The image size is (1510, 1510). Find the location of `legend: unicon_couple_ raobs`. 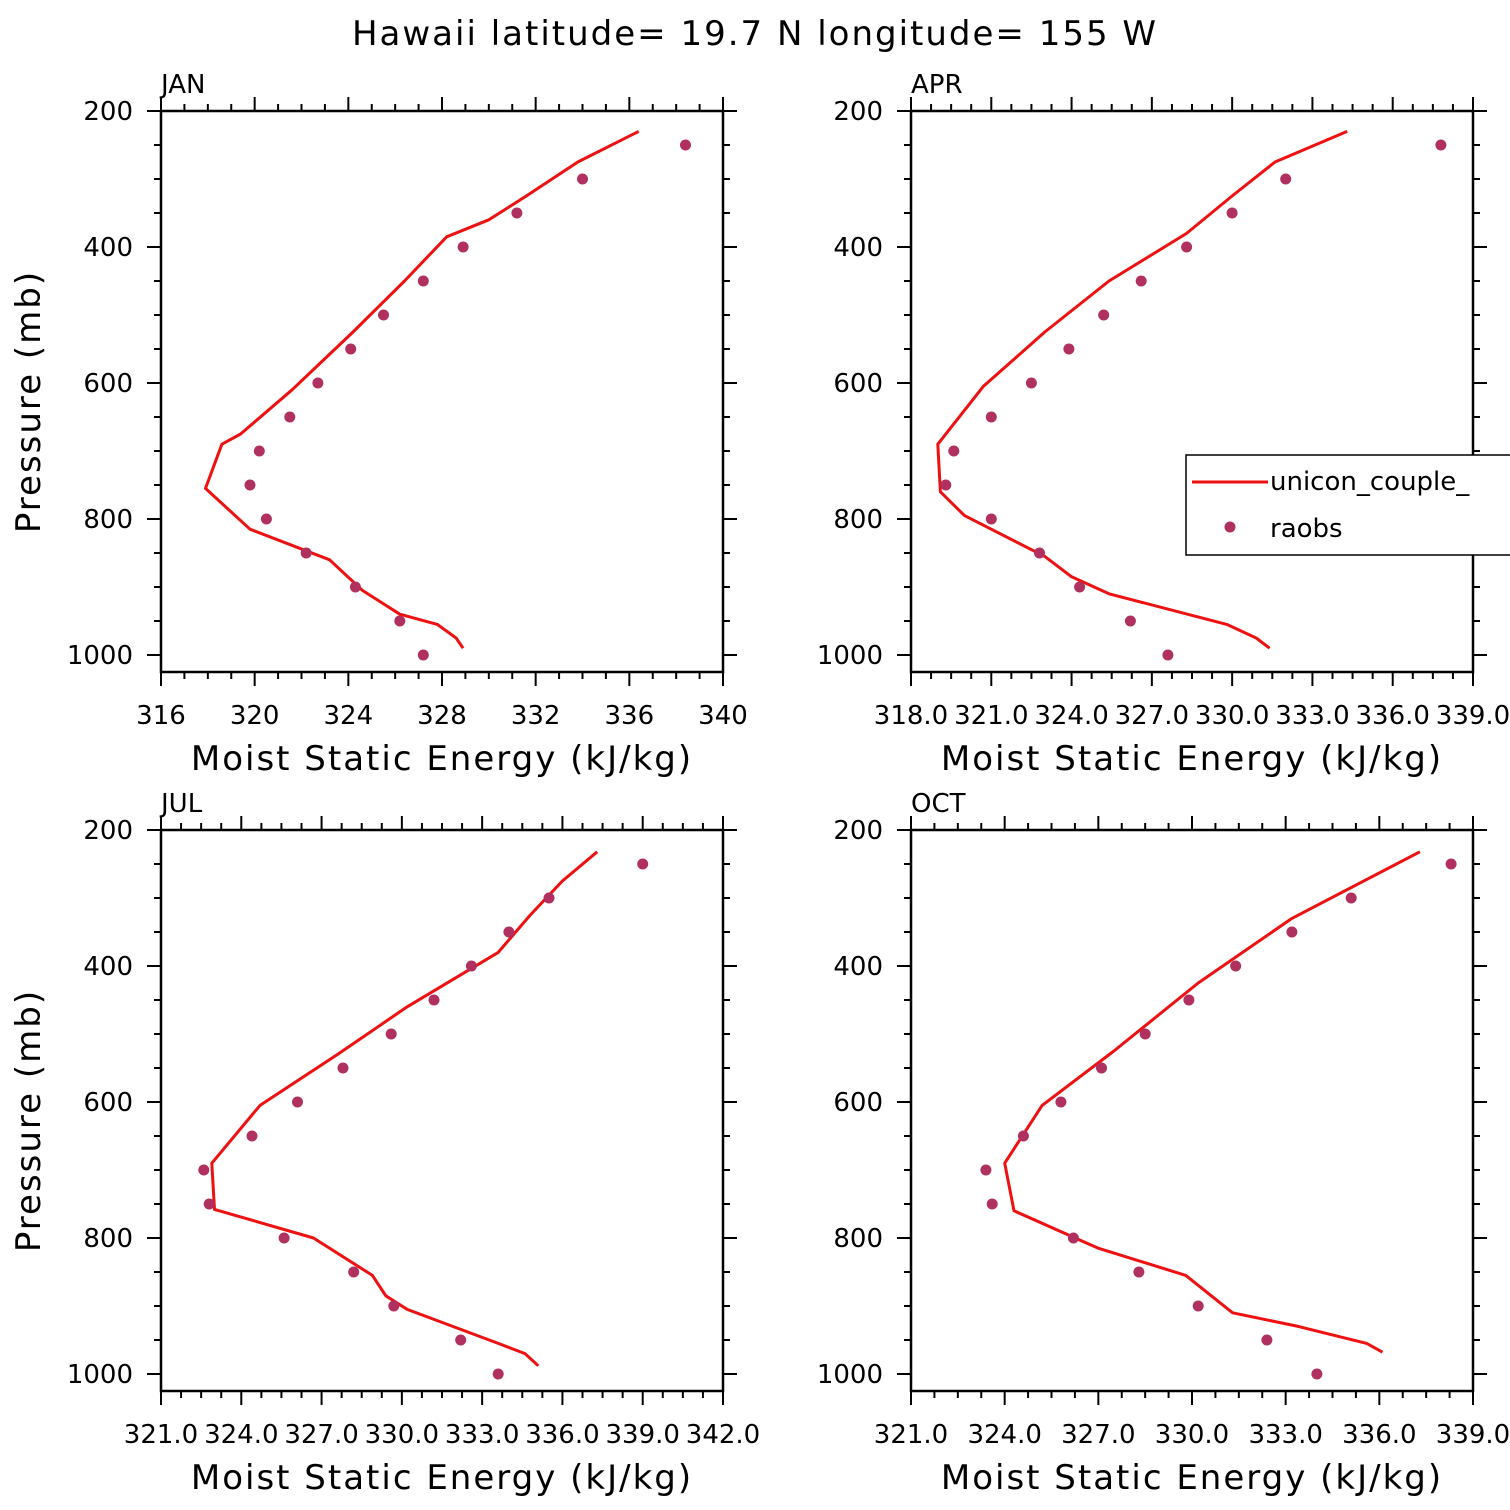

legend: unicon_couple_ raobs is located at coordinates (1347, 505).